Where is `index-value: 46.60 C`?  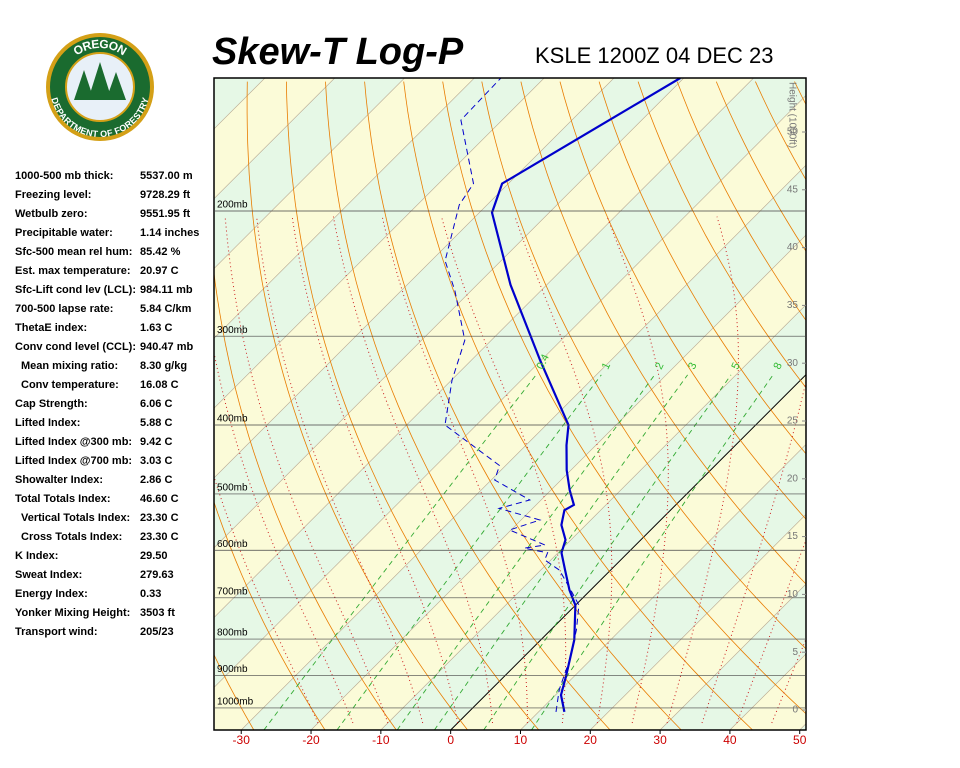 index-value: 46.60 C is located at coordinates (159, 499).